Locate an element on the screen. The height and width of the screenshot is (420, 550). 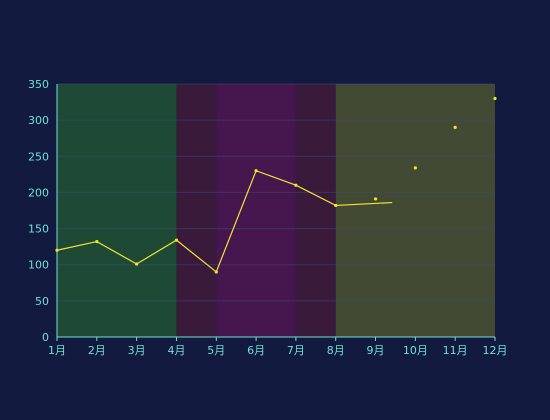
x-tick-label-3: 4月 is located at coordinates (176, 350).